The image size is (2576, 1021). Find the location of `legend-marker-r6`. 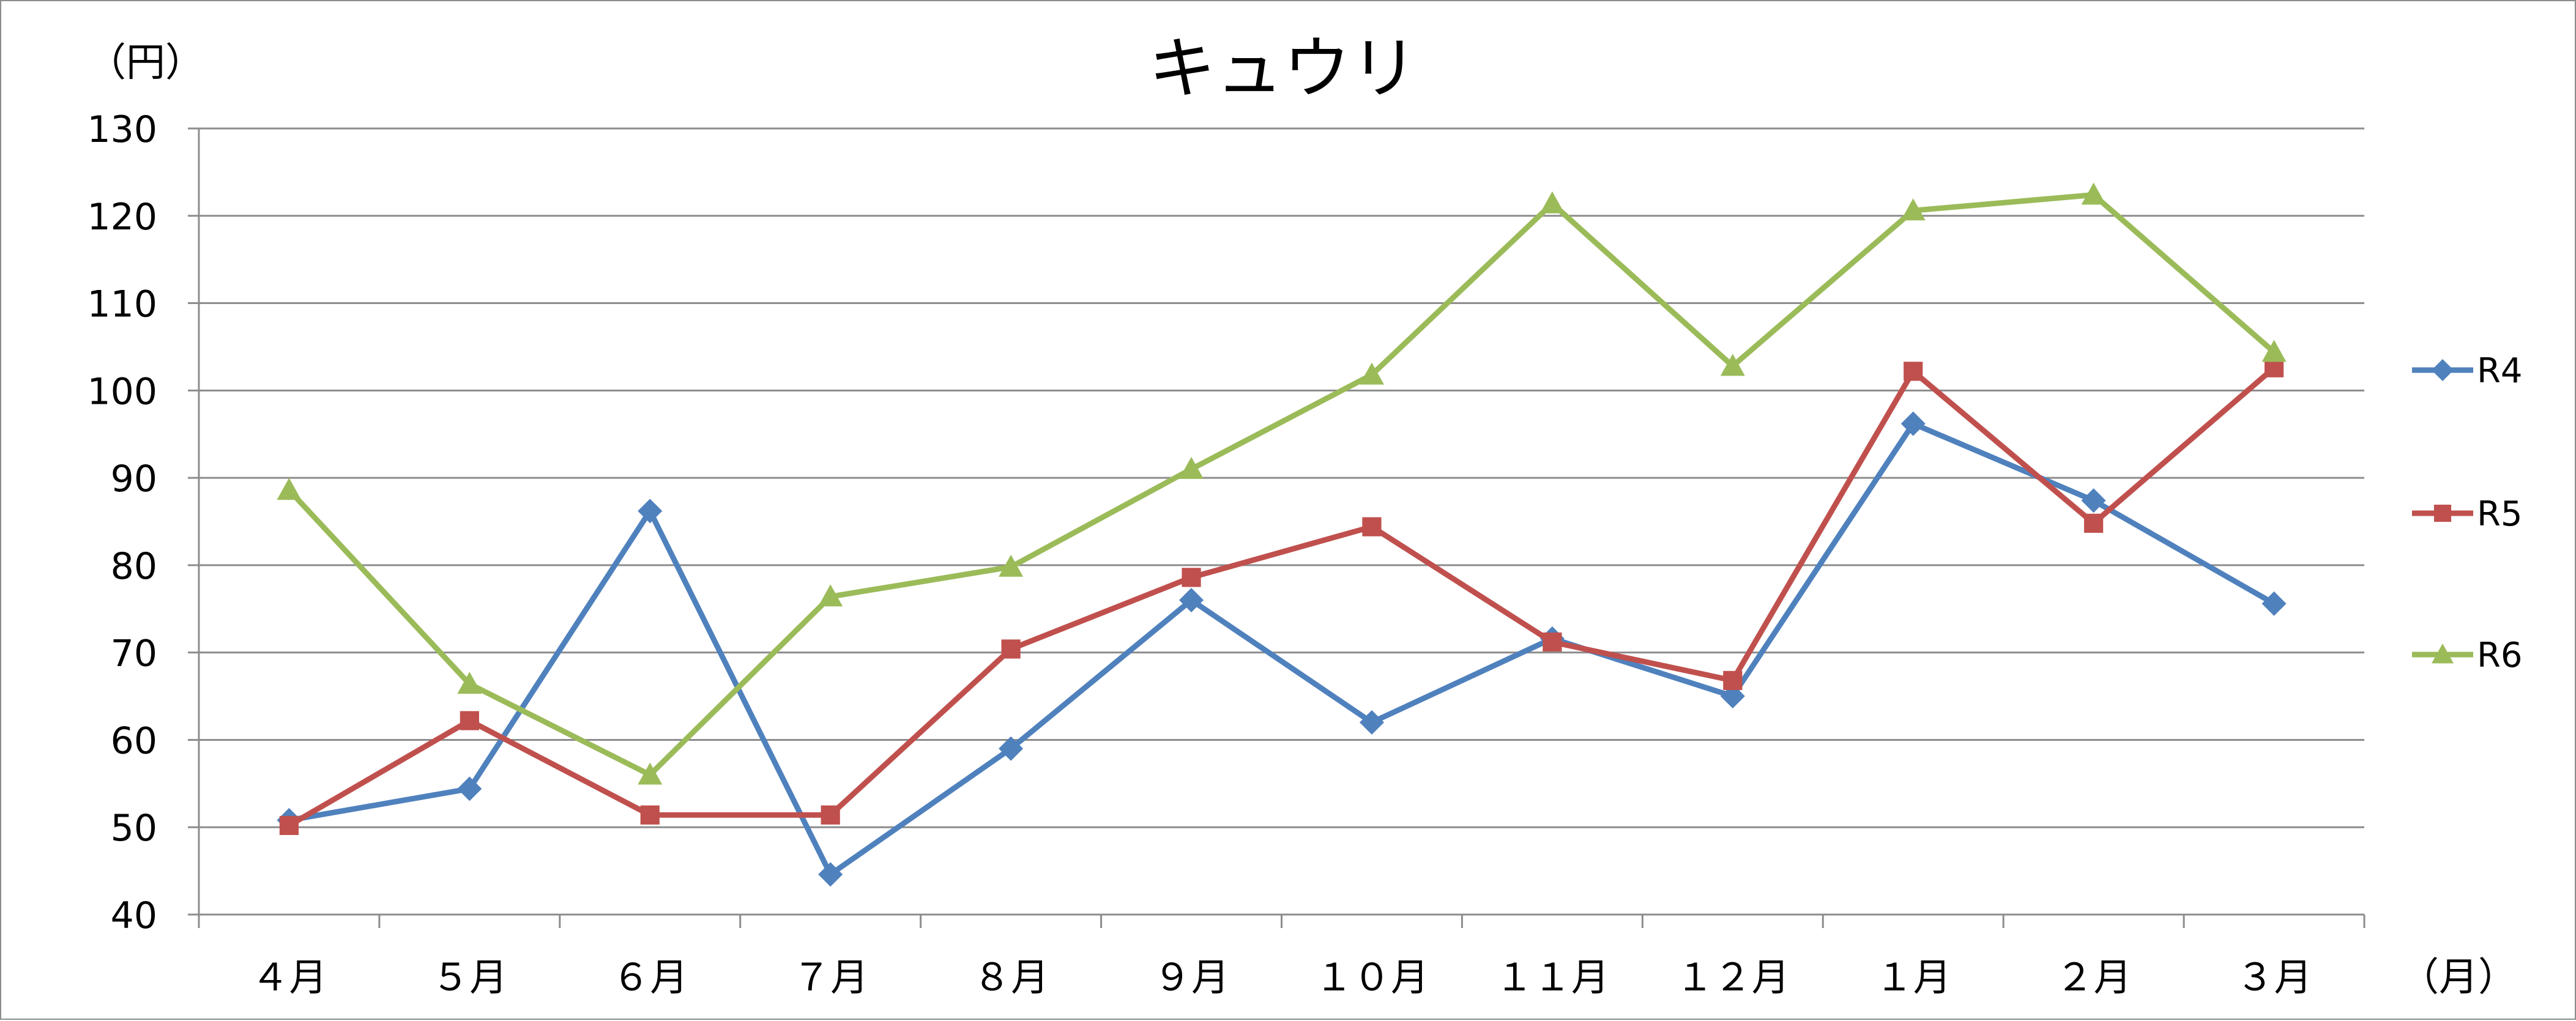

legend-marker-r6 is located at coordinates (2443, 654).